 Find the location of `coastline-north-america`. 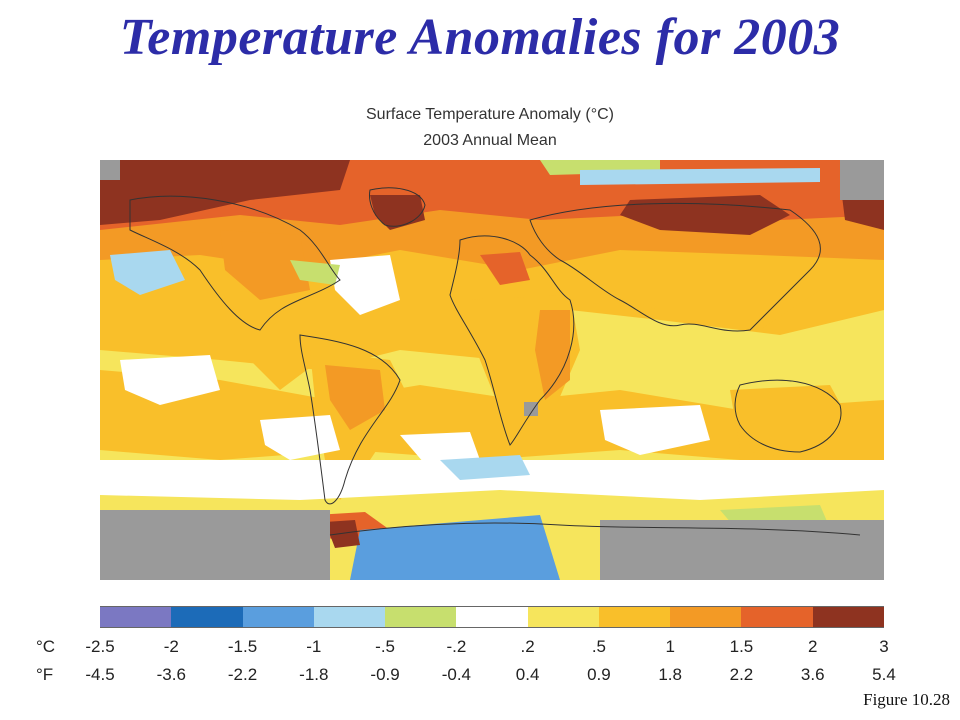

coastline-north-america is located at coordinates (235, 263).